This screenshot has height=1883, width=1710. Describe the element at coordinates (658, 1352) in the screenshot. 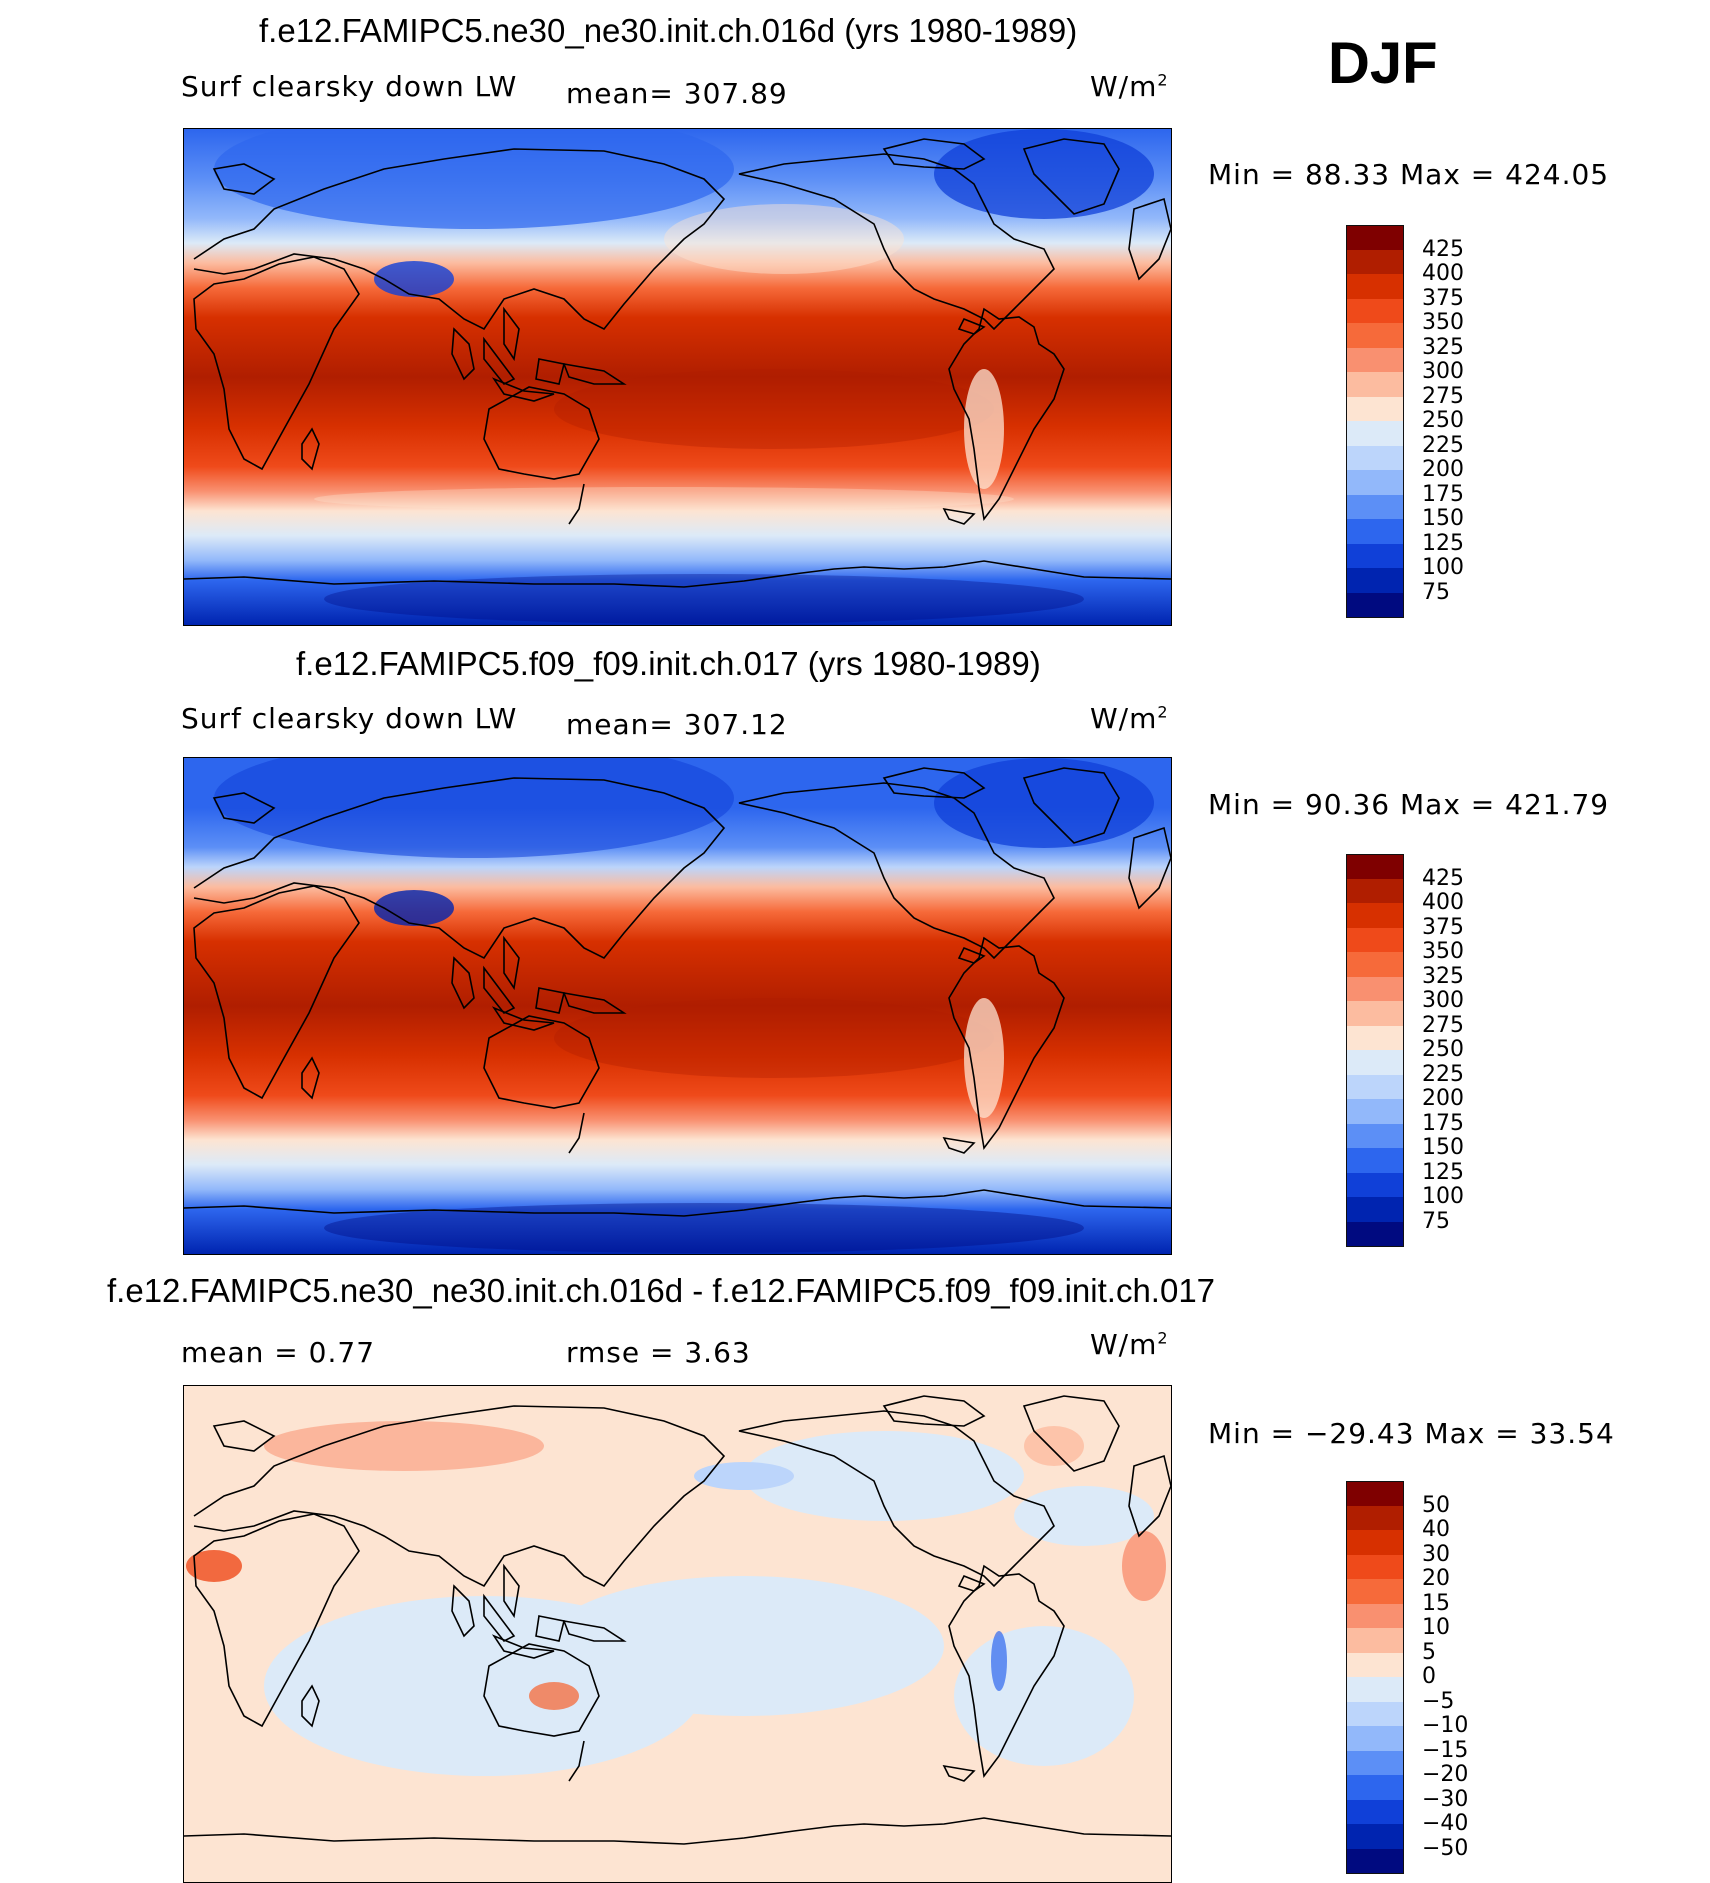

I see `panel-3-rmse-label: rmse = 3.63` at that location.